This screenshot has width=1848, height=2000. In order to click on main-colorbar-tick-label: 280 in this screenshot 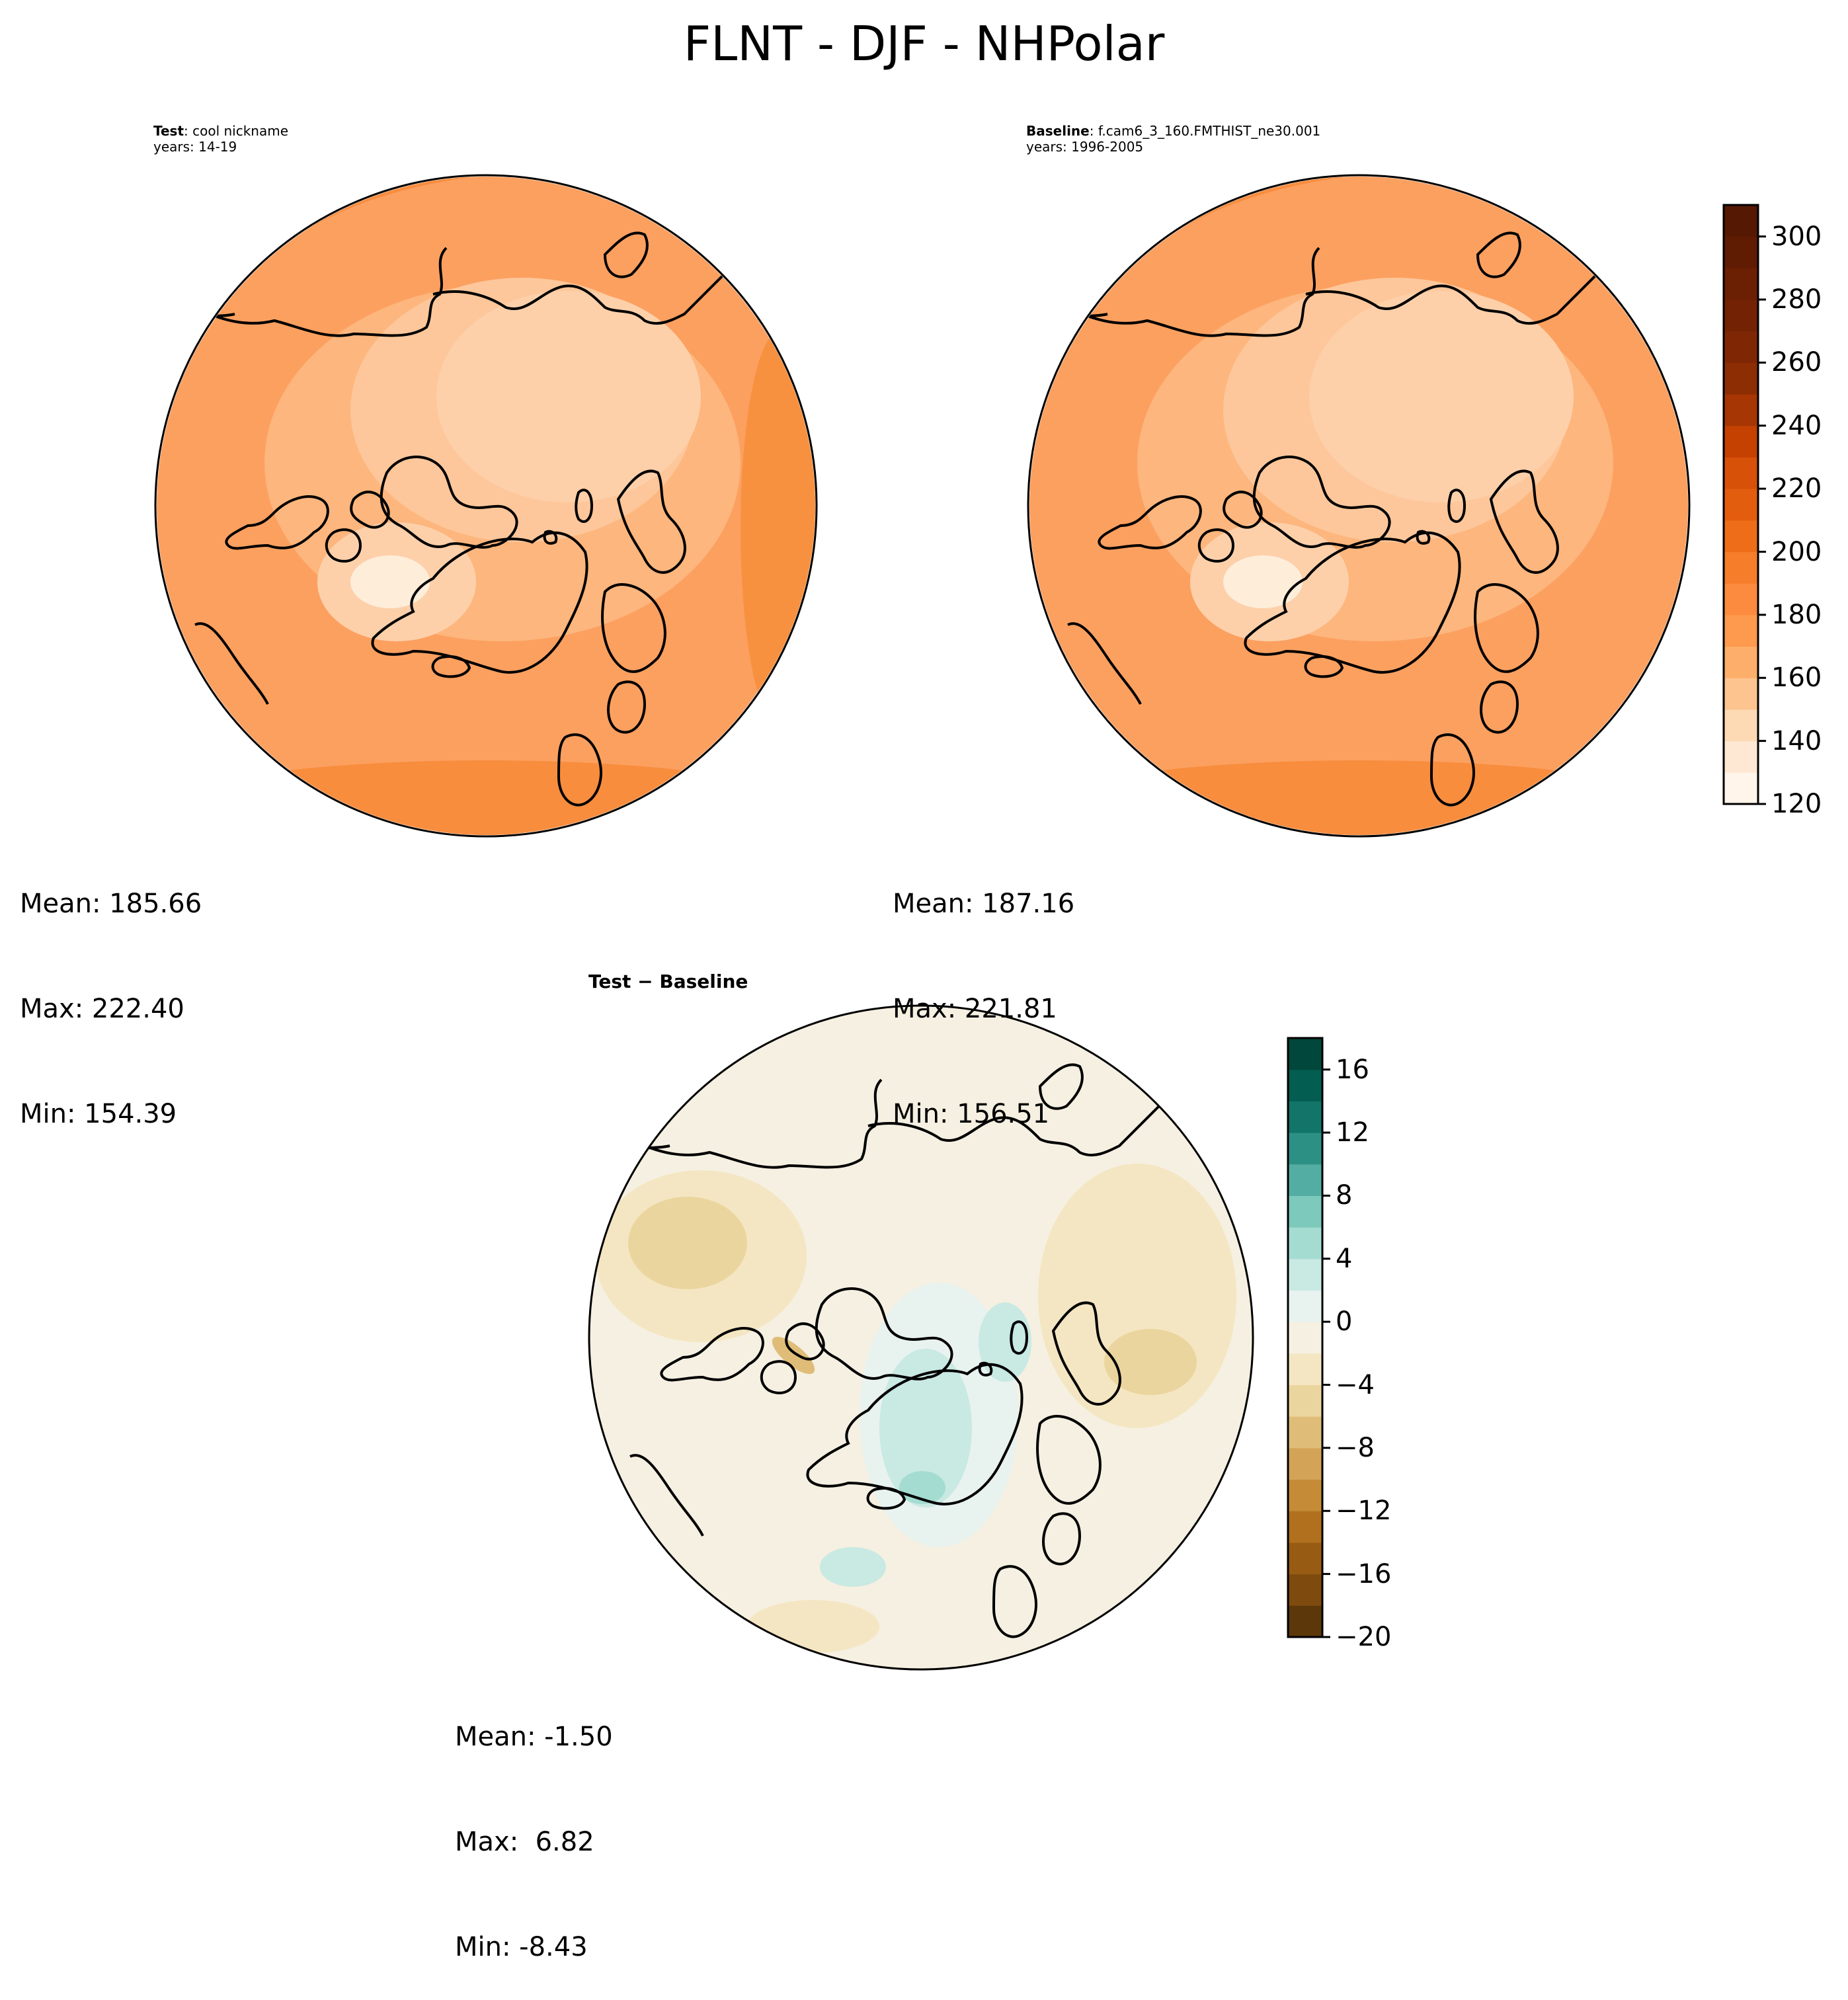, I will do `click(1796, 299)`.